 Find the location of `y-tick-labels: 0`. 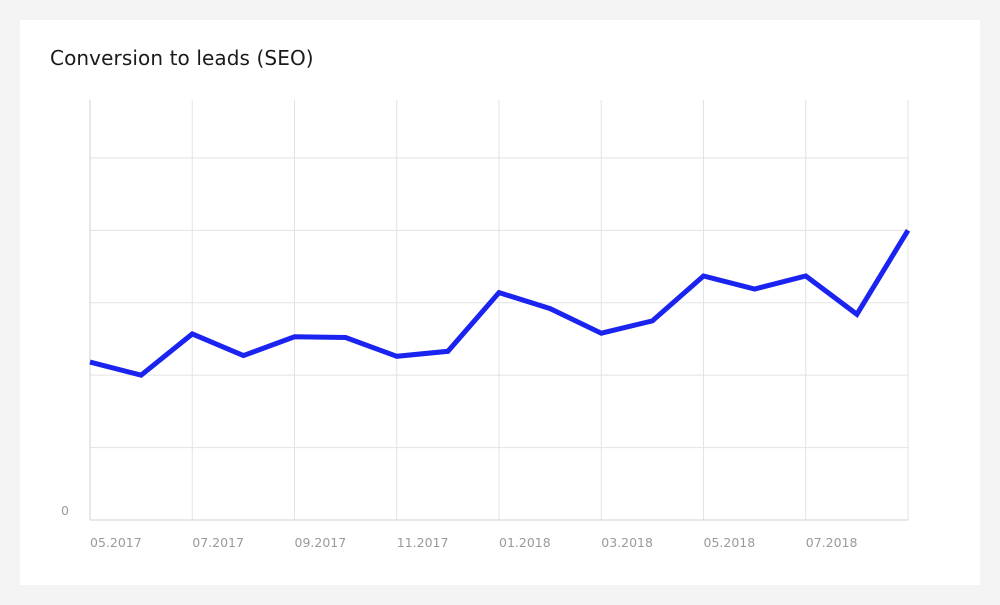

y-tick-labels: 0 is located at coordinates (65, 510).